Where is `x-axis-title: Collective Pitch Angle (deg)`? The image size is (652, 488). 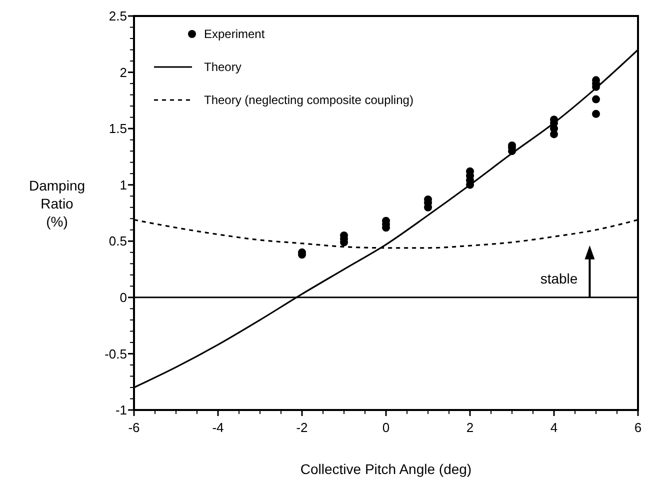
x-axis-title: Collective Pitch Angle (deg) is located at coordinates (386, 469).